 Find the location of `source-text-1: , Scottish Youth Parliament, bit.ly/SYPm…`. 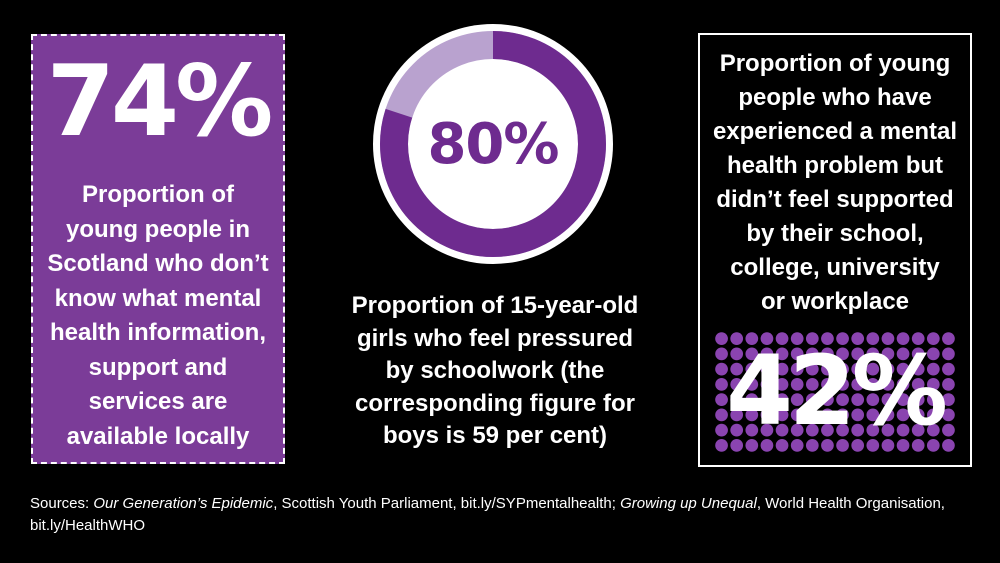

source-text-1: , Scottish Youth Parliament, bit.ly/SYPm… is located at coordinates (447, 503).